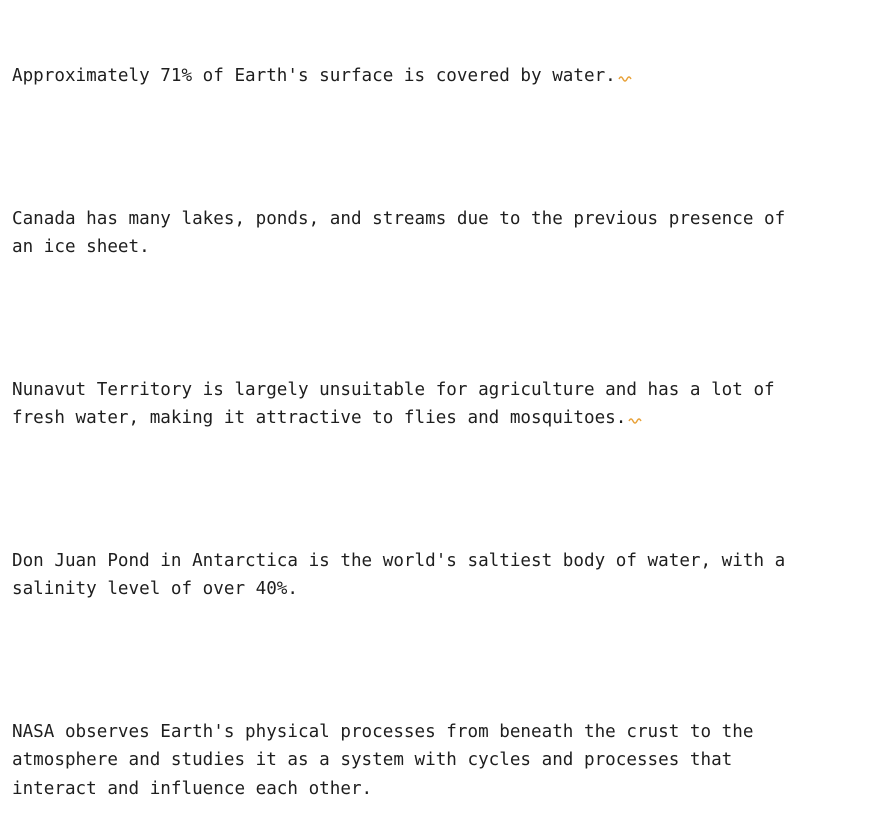 The height and width of the screenshot is (840, 877). Describe the element at coordinates (155, 589) in the screenshot. I see `text-line: salinity level of over 40%.` at that location.